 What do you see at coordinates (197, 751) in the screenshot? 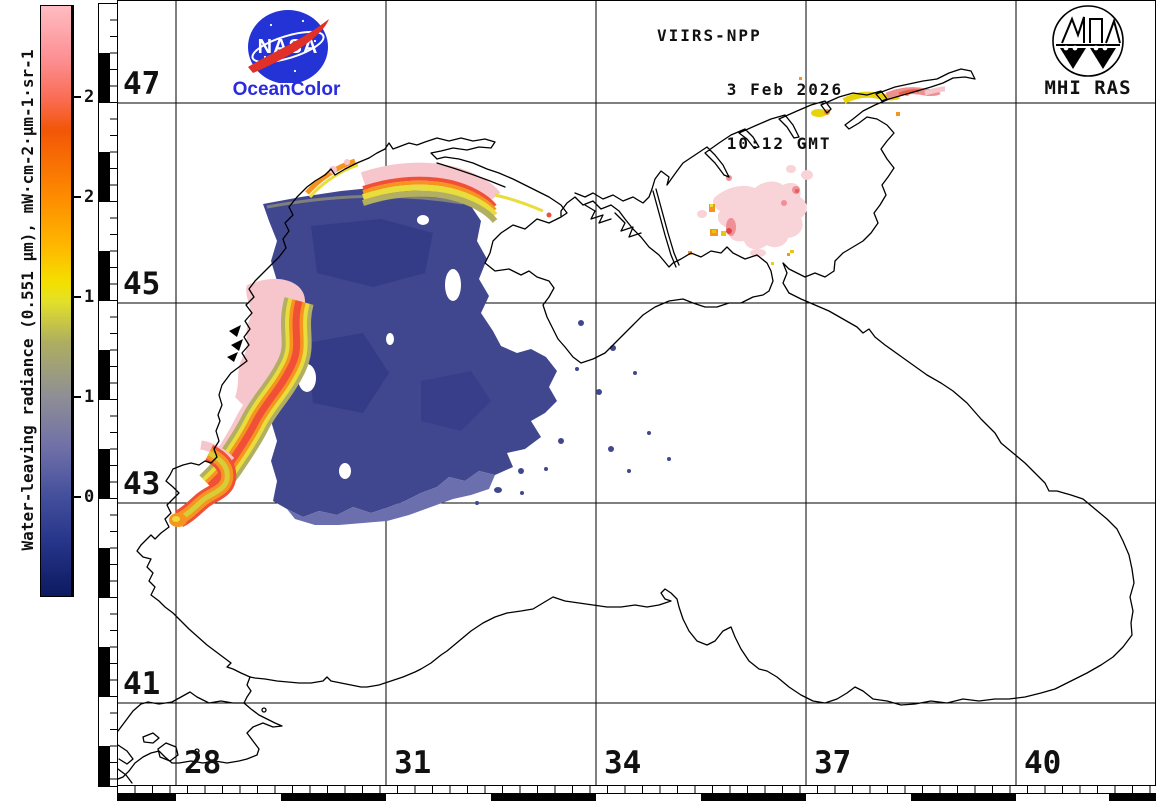
I see `imrali-island` at bounding box center [197, 751].